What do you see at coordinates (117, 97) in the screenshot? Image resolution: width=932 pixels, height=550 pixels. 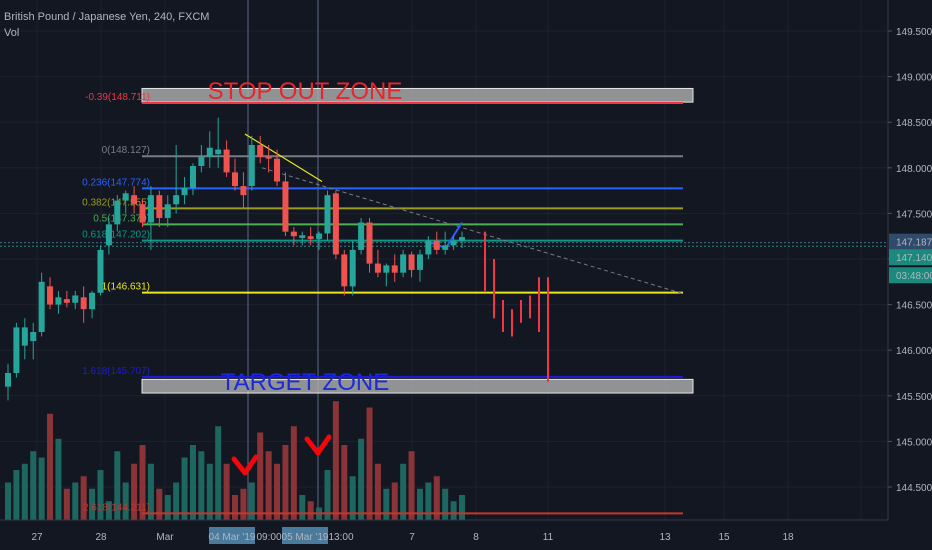 I see `fib-level-label: -0.39(148.711)` at bounding box center [117, 97].